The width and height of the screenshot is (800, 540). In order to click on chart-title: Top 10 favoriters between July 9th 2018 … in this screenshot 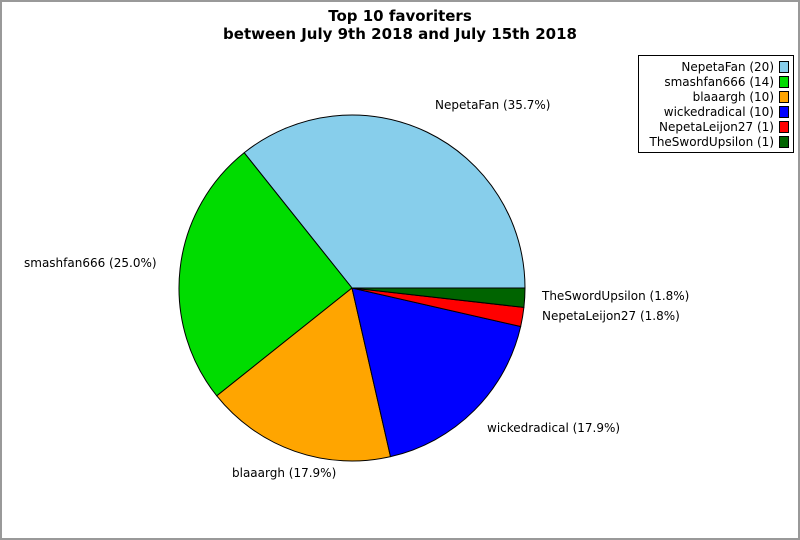, I will do `click(400, 25)`.